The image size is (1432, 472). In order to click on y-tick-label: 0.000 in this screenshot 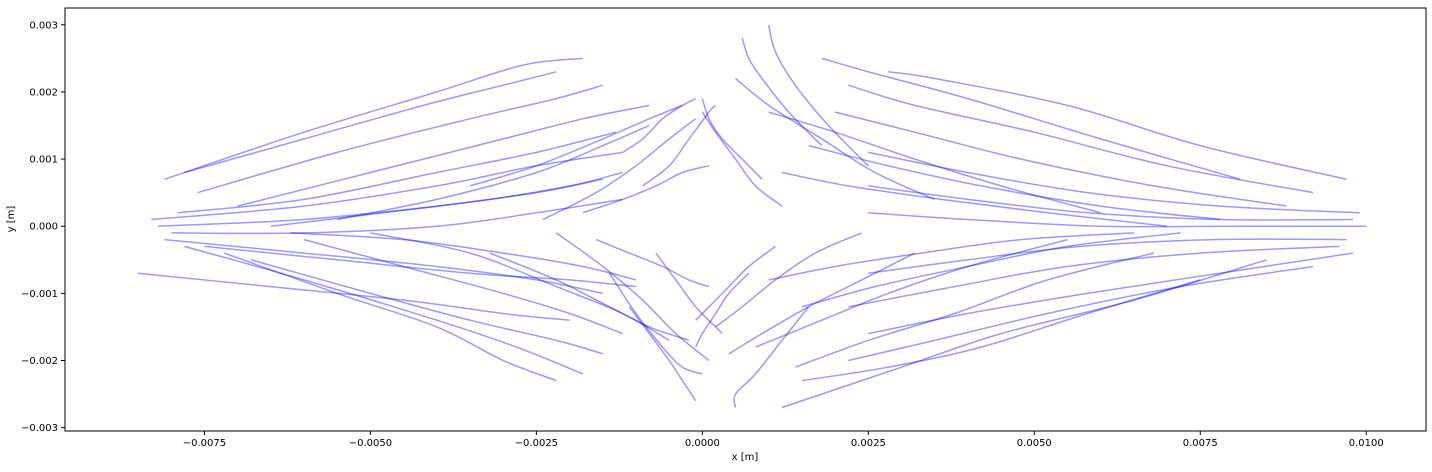, I will do `click(43, 227)`.